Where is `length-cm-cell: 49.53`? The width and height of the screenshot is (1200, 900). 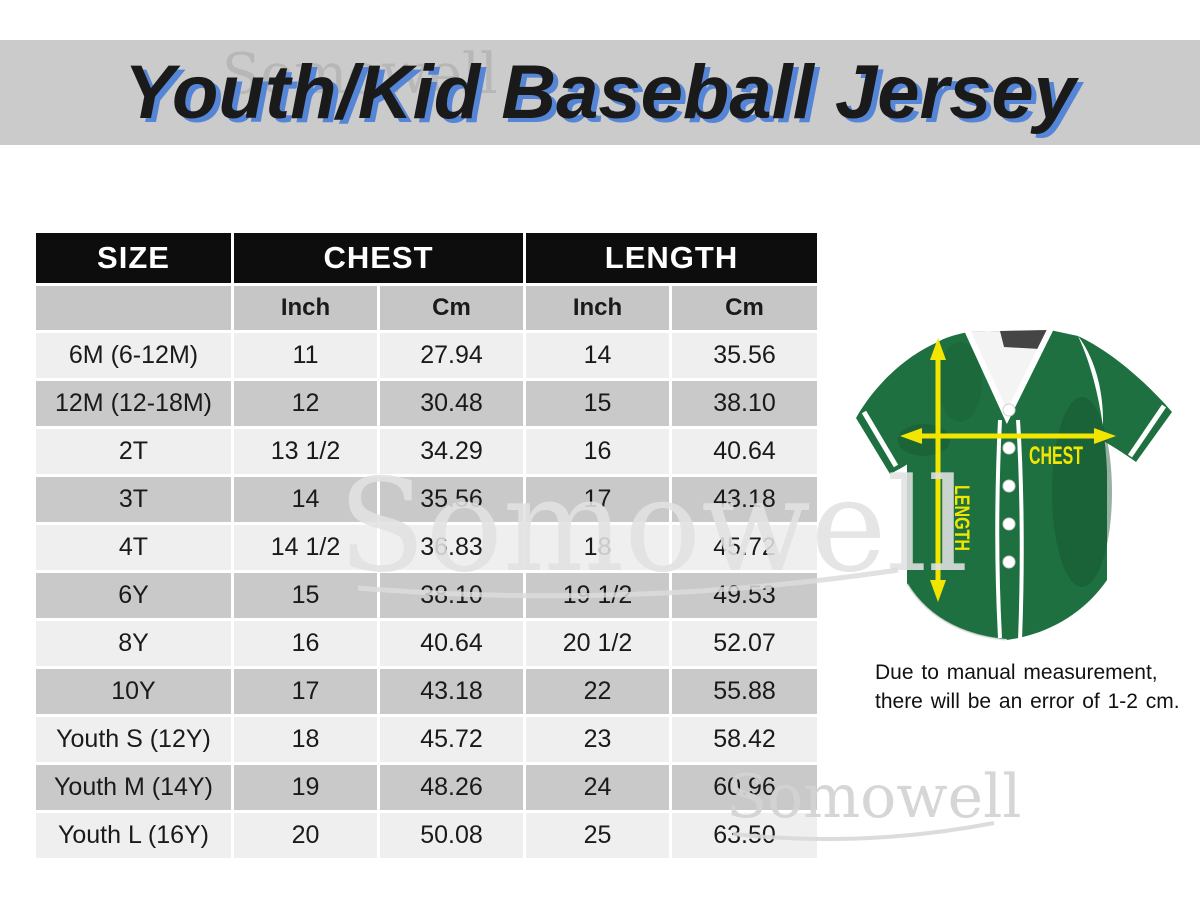
length-cm-cell: 49.53 is located at coordinates (745, 595).